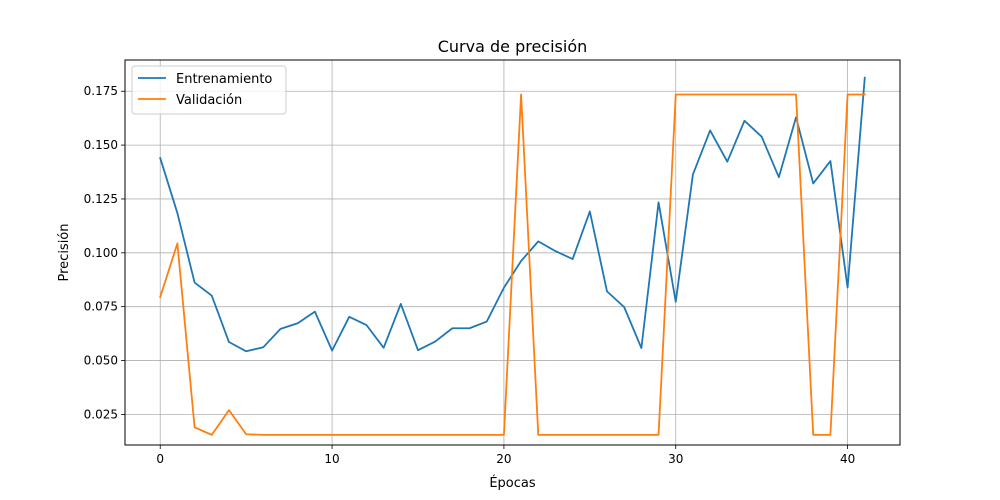  I want to click on legend-box, so click(209, 90).